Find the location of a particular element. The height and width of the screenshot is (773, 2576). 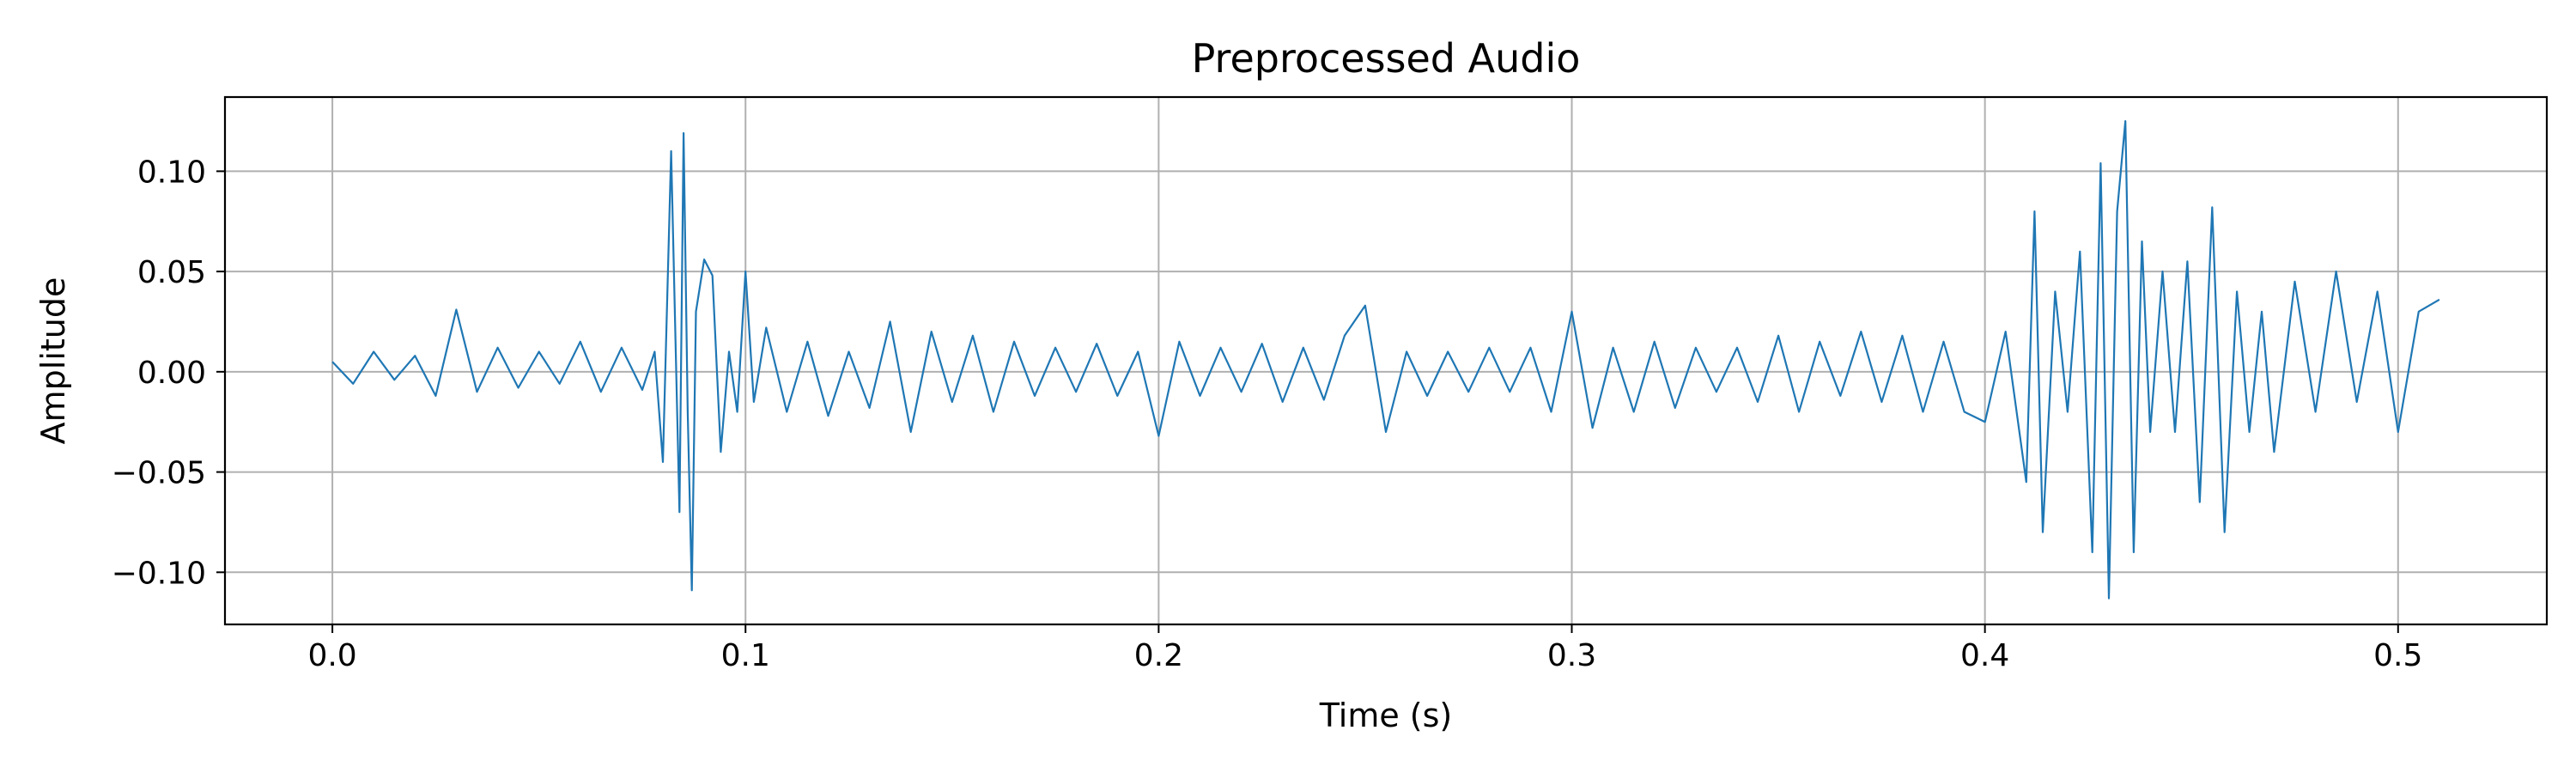

x-tick-label: 0.2 is located at coordinates (1158, 655).